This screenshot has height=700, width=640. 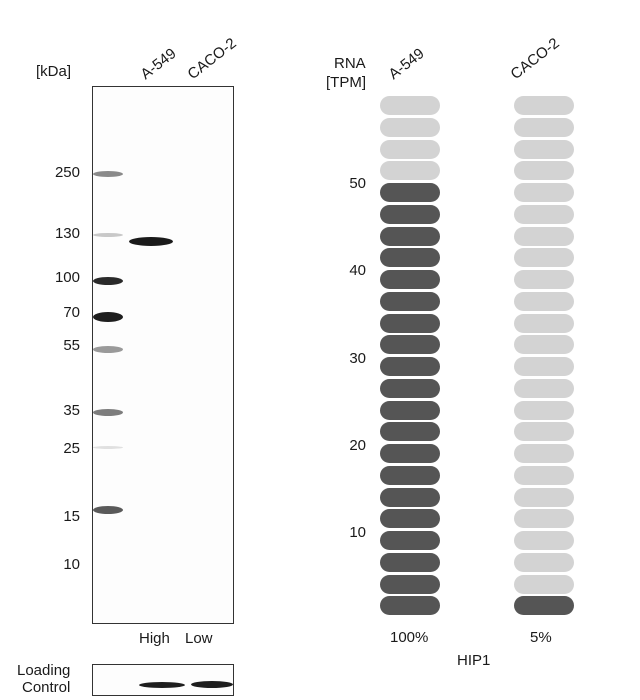 I want to click on lane-label-a549: A-549, so click(x=158, y=63).